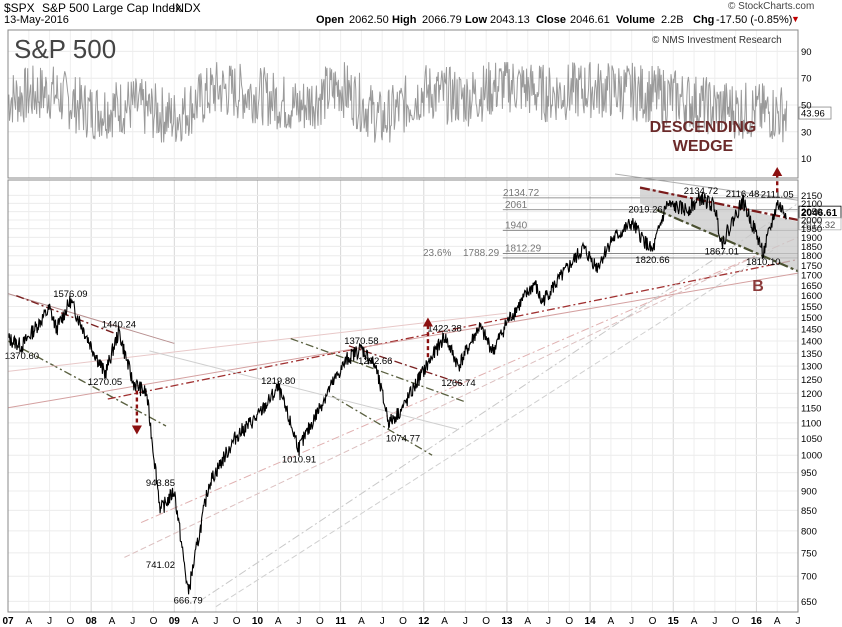 The height and width of the screenshot is (627, 842). What do you see at coordinates (299, 460) in the screenshot?
I see `pivot-label: 1010.91` at bounding box center [299, 460].